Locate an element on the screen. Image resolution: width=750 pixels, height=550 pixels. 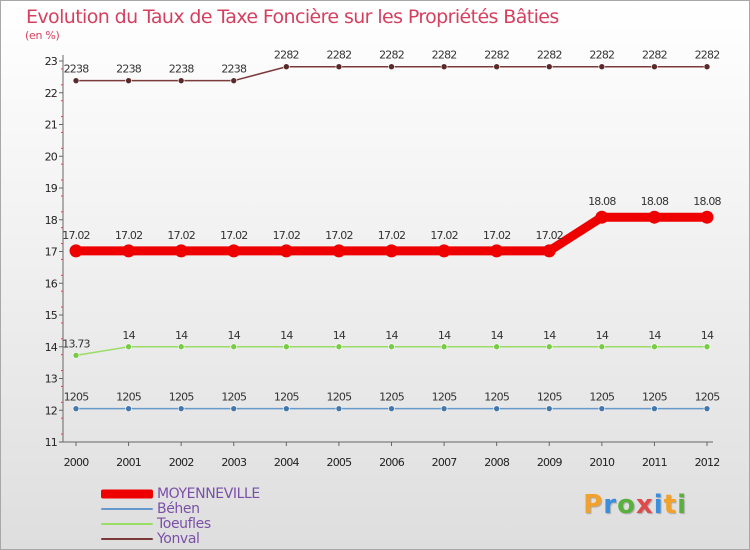
y-tick-label: 16 is located at coordinates (51, 283).